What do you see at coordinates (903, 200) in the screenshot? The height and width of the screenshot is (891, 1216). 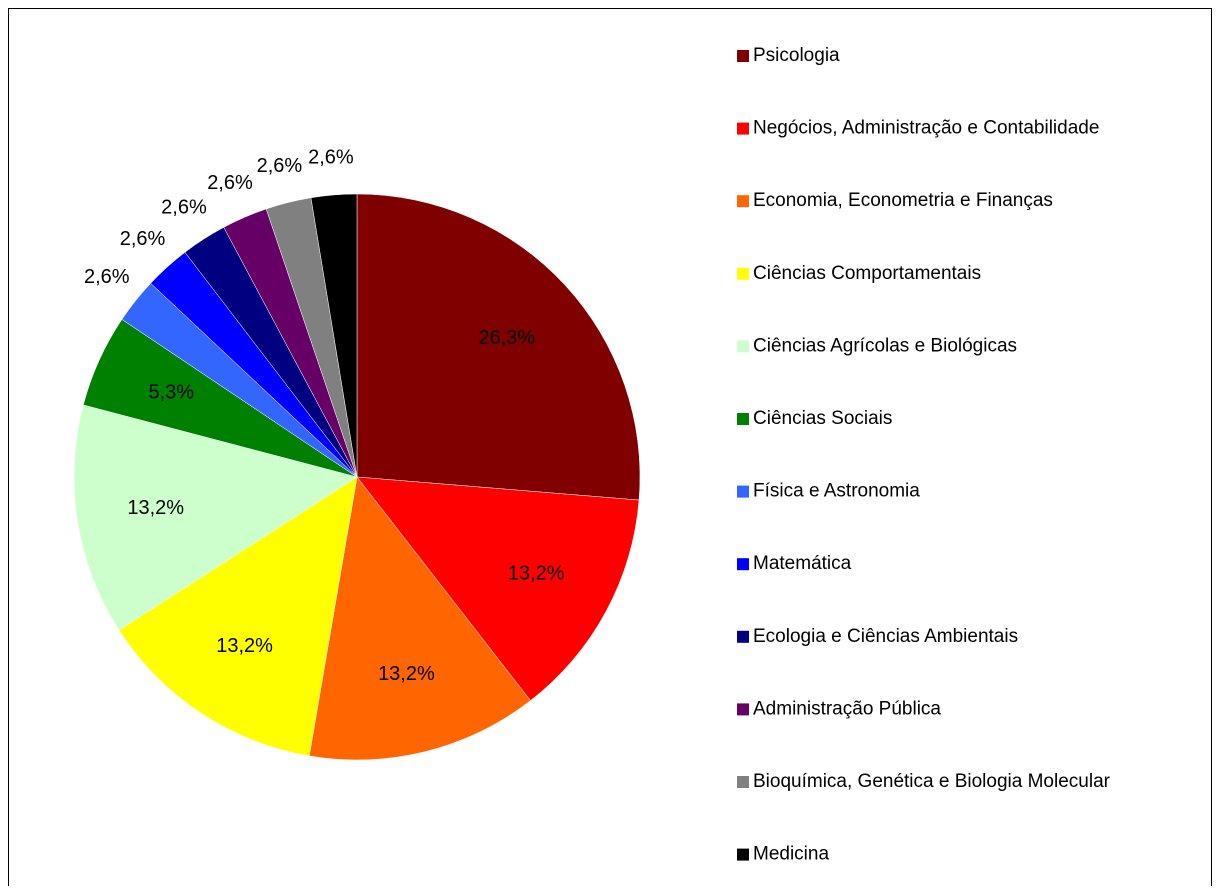 I see `legend-label: Economia, Econometria e Finanças` at bounding box center [903, 200].